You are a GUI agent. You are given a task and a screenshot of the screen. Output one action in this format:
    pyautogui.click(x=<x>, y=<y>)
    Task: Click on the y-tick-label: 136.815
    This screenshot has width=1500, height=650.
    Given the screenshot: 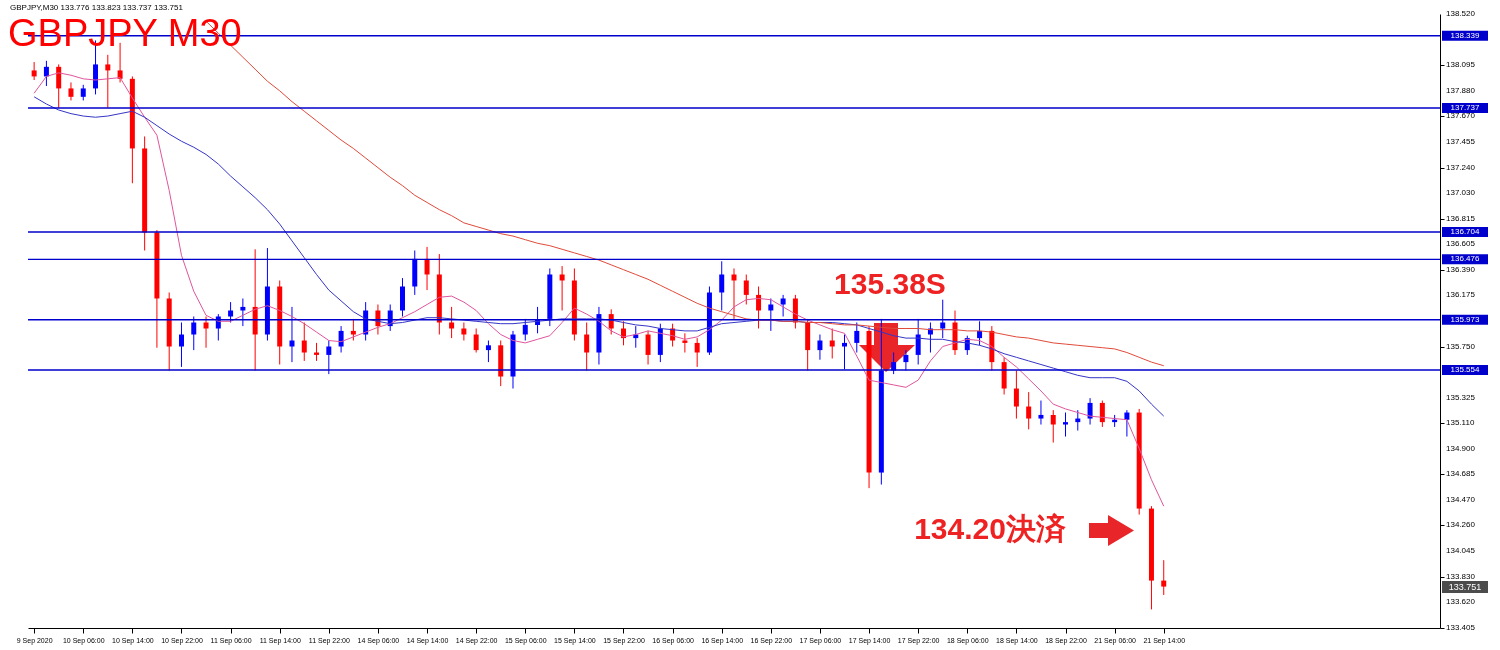 What is the action you would take?
    pyautogui.click(x=1461, y=218)
    